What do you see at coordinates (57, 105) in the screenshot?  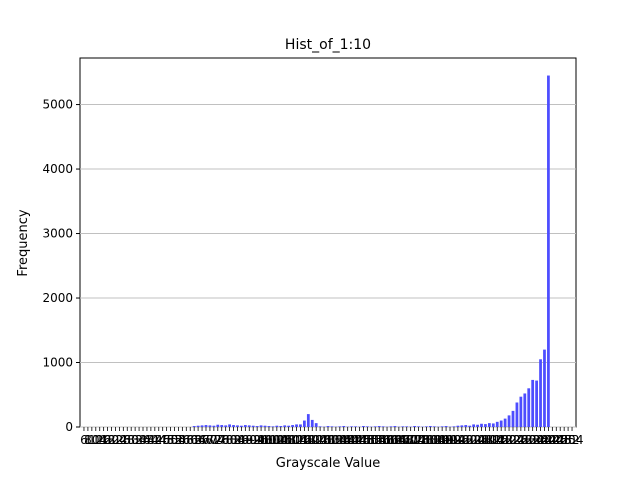 I see `y-tick-label: 5000` at bounding box center [57, 105].